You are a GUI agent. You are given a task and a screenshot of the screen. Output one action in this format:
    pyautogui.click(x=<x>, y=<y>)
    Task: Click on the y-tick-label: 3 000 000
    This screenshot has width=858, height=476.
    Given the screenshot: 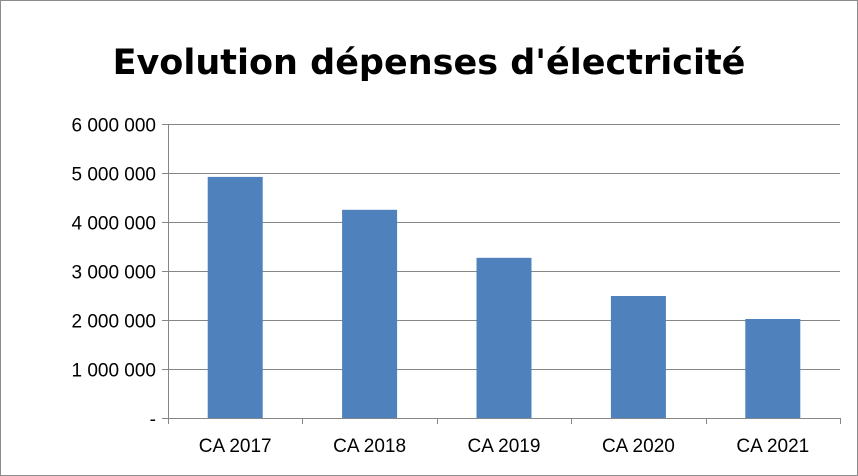 What is the action you would take?
    pyautogui.click(x=113, y=273)
    